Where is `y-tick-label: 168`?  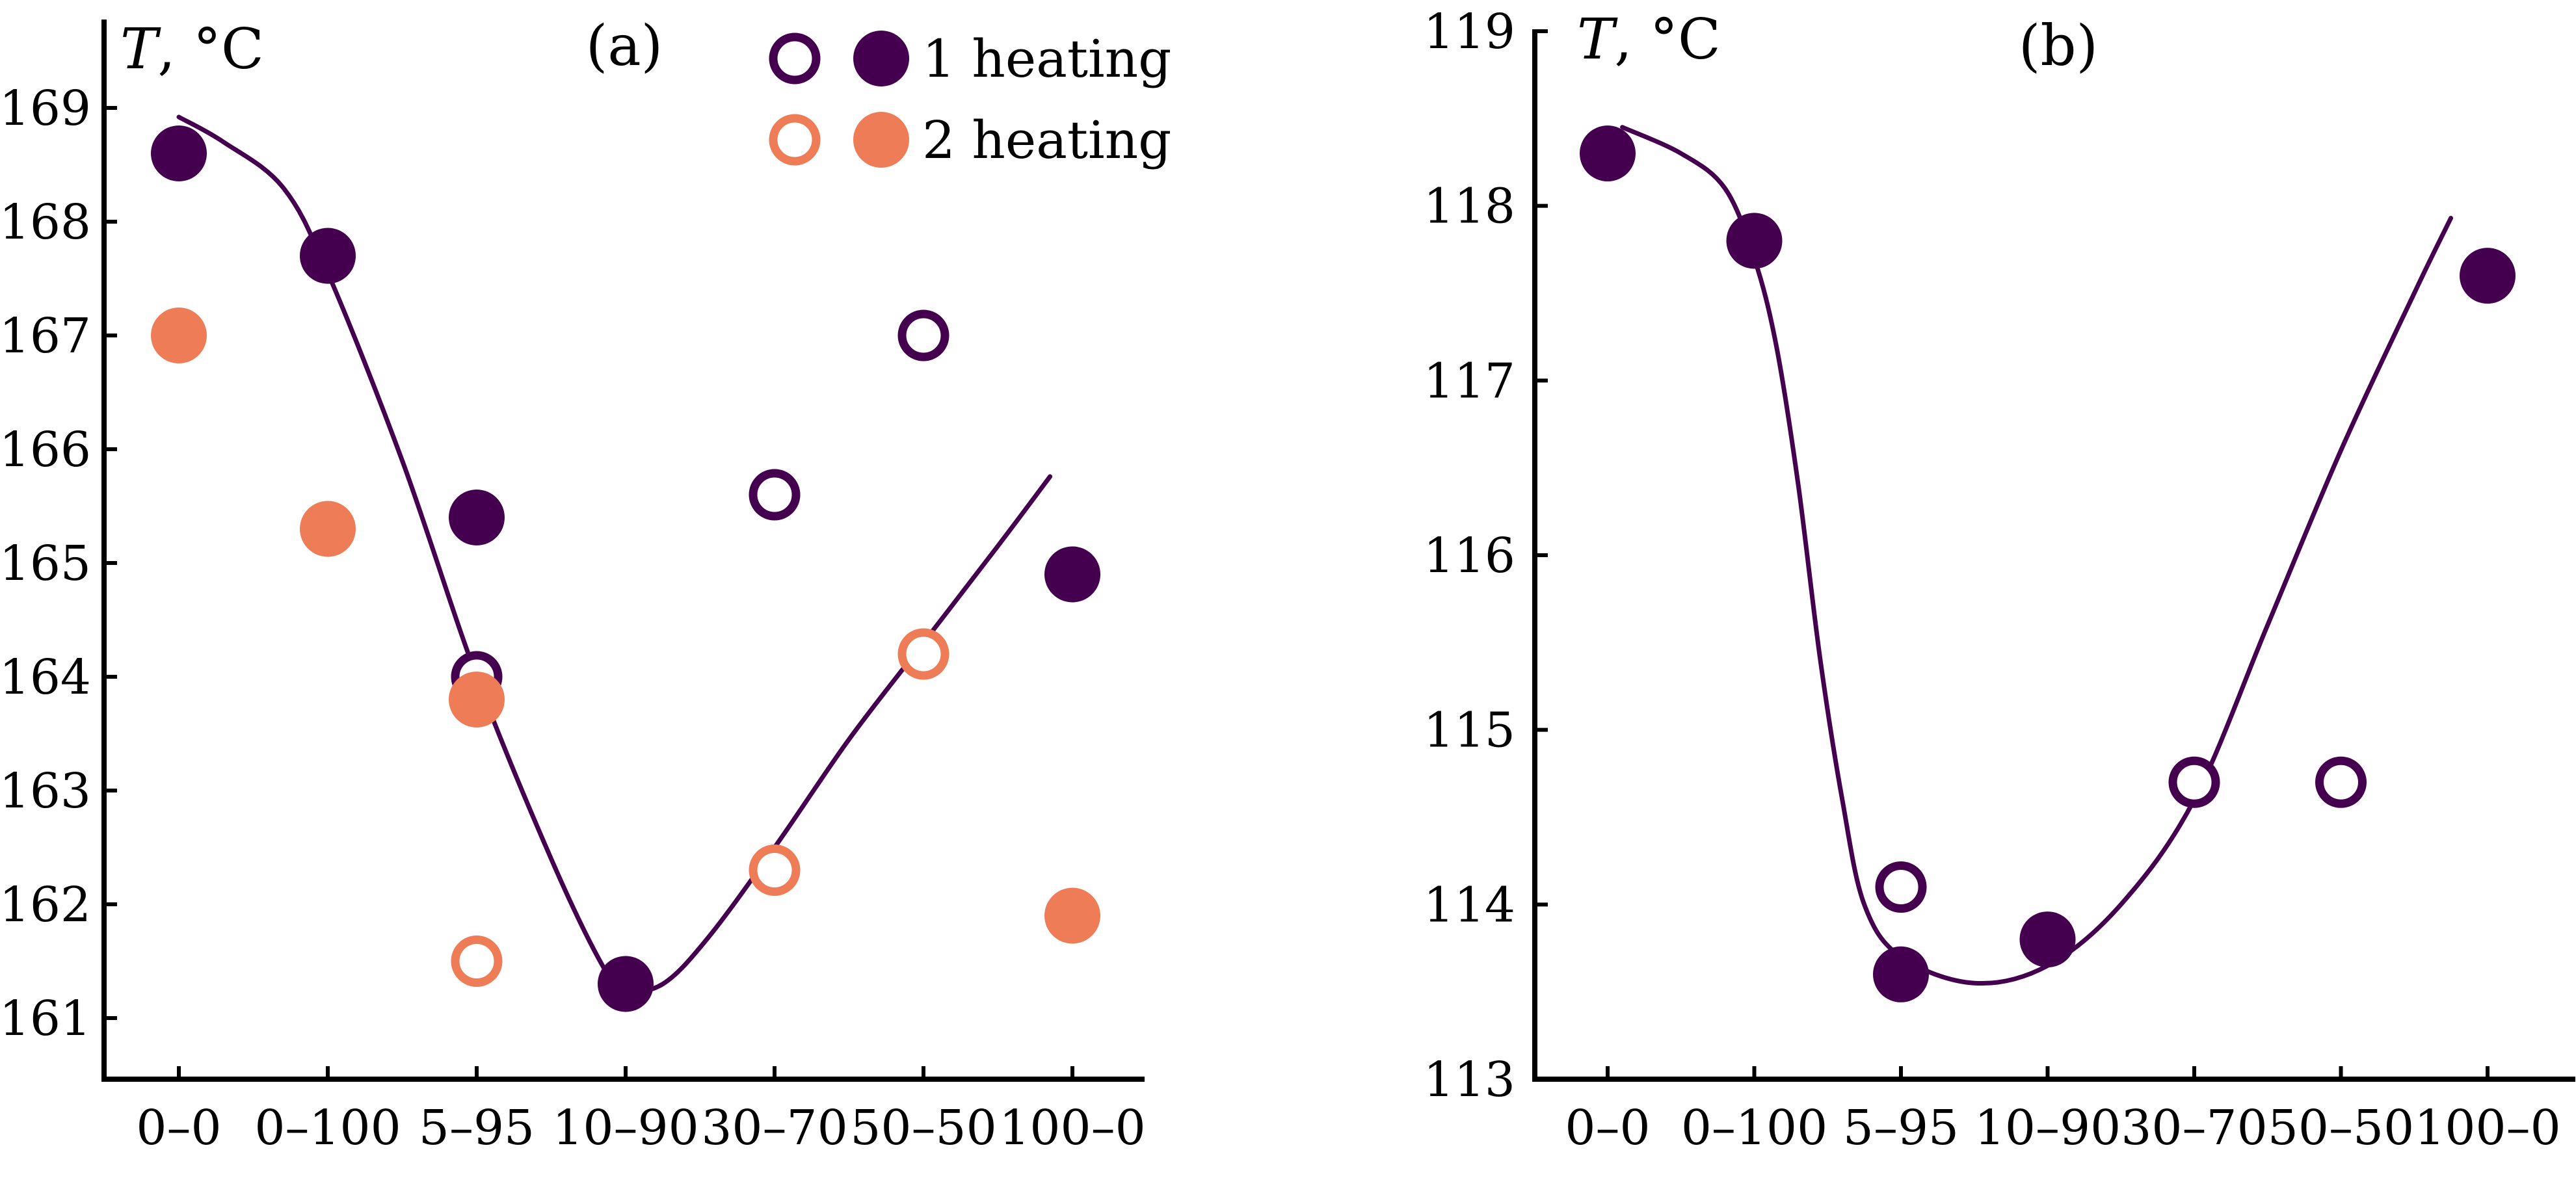 y-tick-label: 168 is located at coordinates (45, 222).